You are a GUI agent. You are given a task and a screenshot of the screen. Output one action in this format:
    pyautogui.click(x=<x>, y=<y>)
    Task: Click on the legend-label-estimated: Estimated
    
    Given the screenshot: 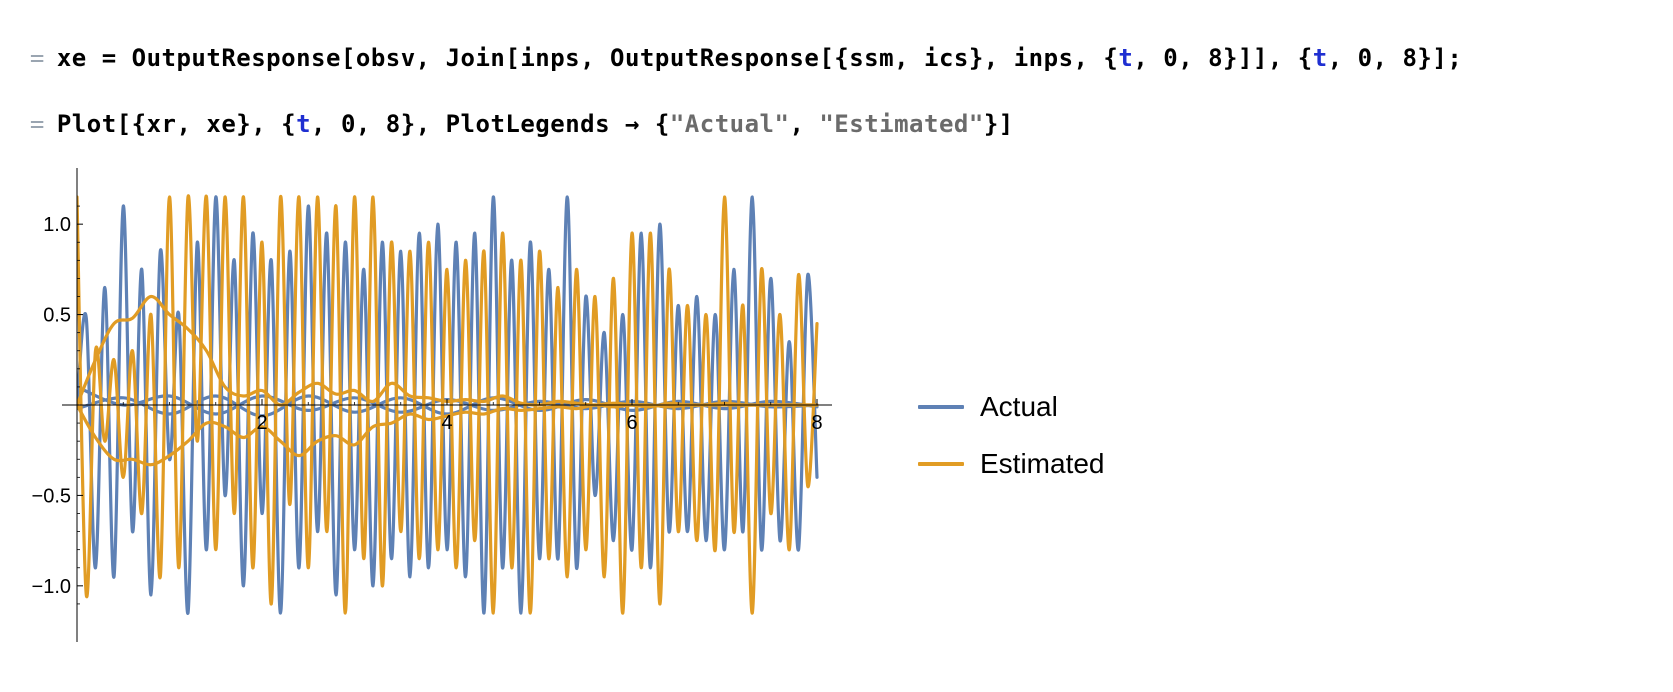 What is the action you would take?
    pyautogui.click(x=1042, y=463)
    